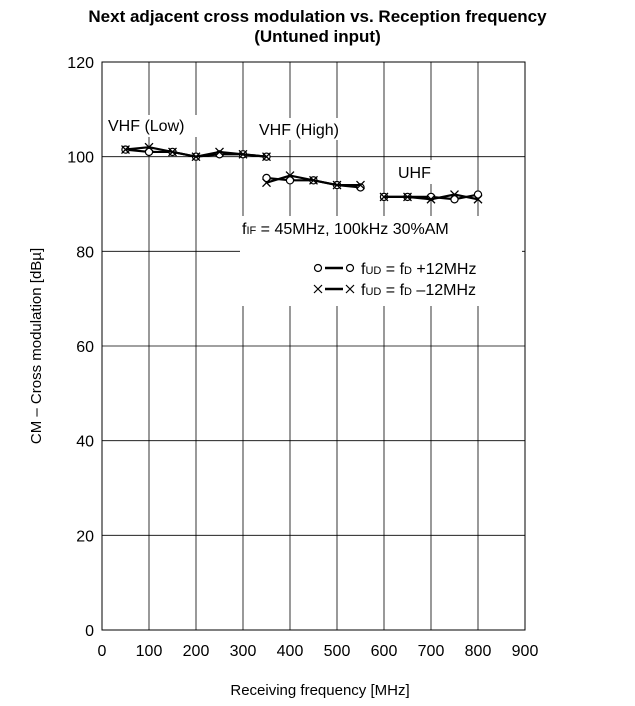  What do you see at coordinates (299, 130) in the screenshot?
I see `band-label-vhf-high: VHF (High)` at bounding box center [299, 130].